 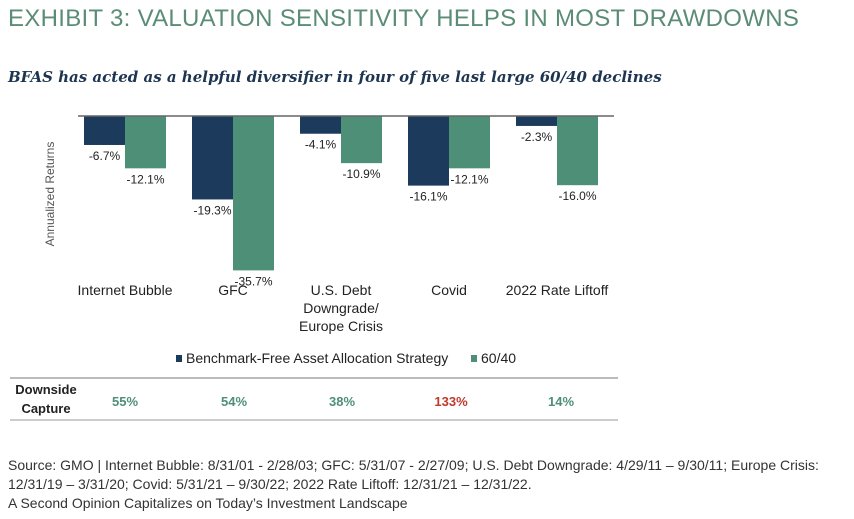 I want to click on data-label-bfas-3: -16.1%, so click(x=428, y=197).